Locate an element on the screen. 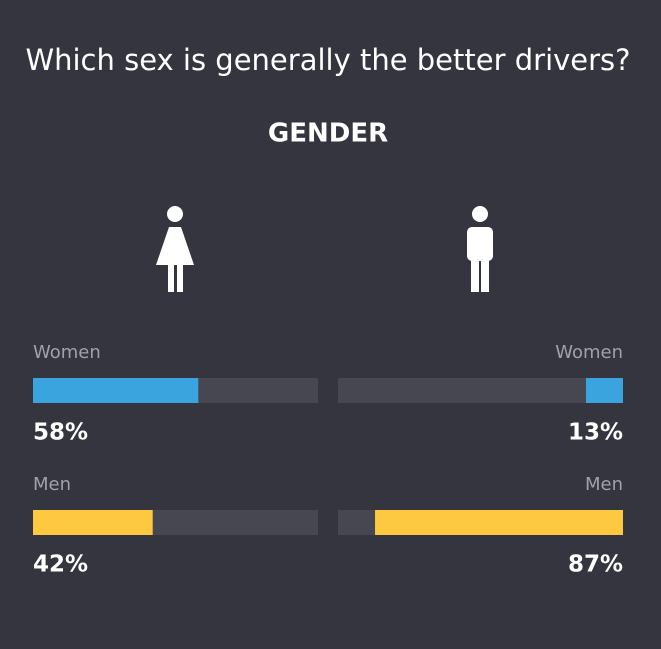 The height and width of the screenshot is (649, 661). section-title: GENDER is located at coordinates (328, 134).